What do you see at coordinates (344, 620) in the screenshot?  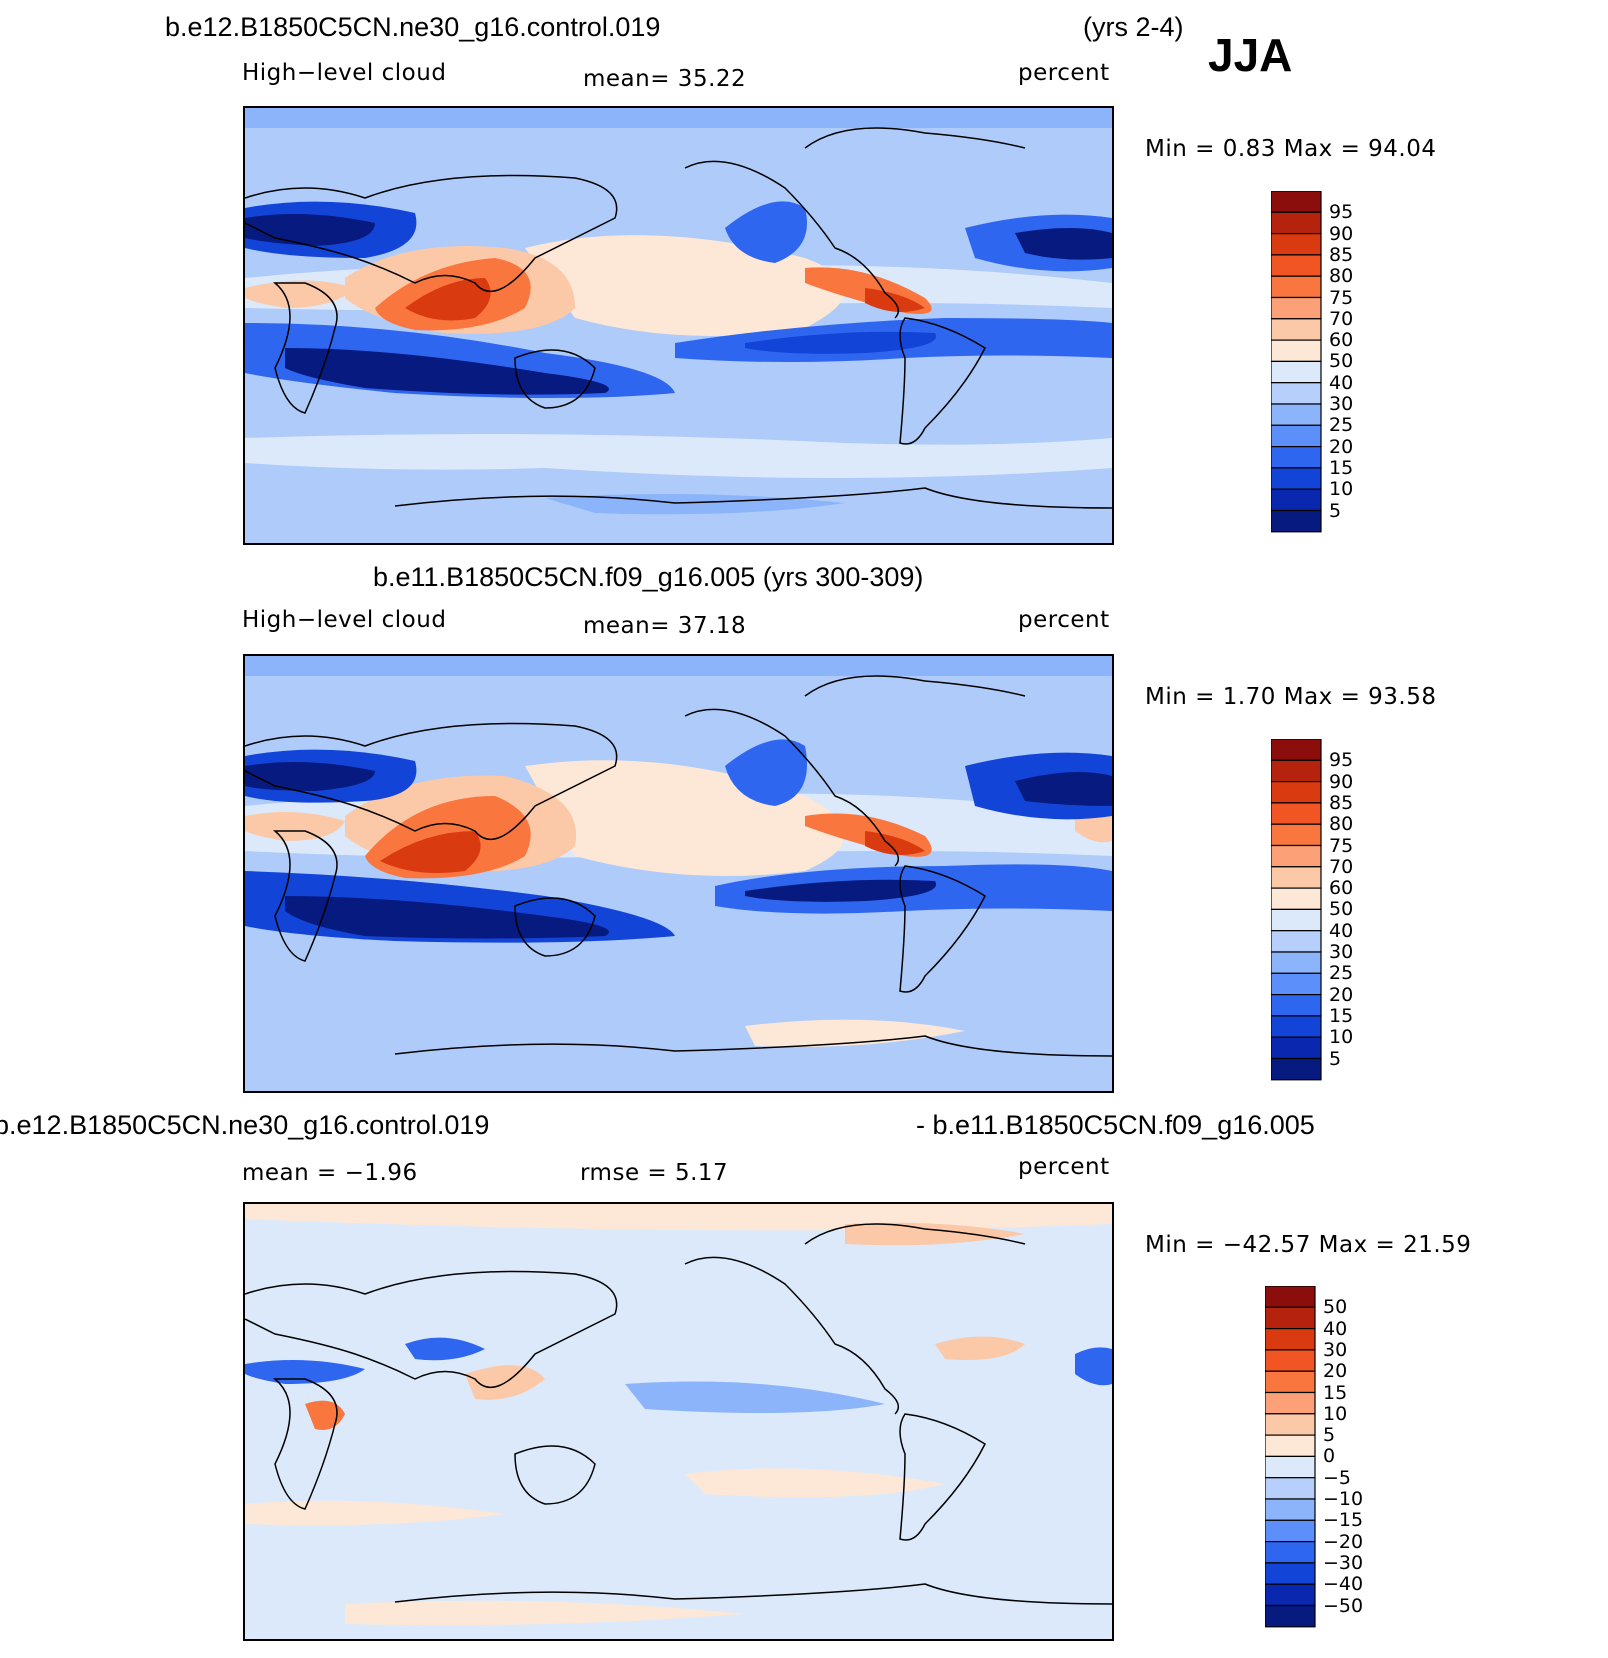 I see `panel2-variable: High−level cloud` at bounding box center [344, 620].